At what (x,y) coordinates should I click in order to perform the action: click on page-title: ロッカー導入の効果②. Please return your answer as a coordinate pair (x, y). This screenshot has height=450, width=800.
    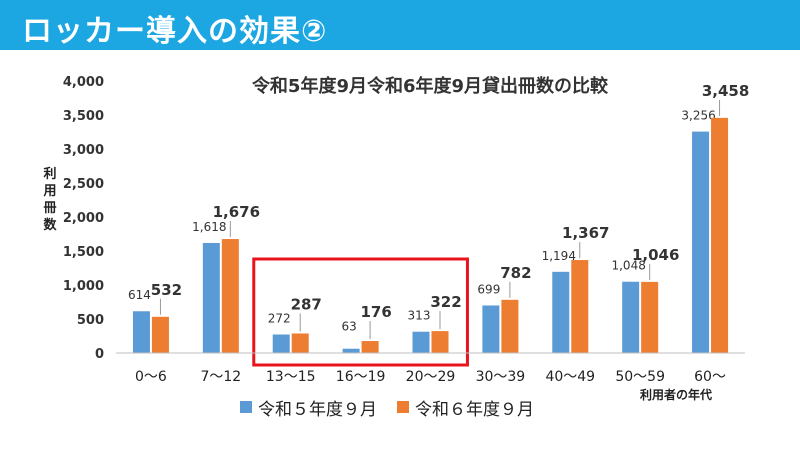
    Looking at the image, I should click on (175, 31).